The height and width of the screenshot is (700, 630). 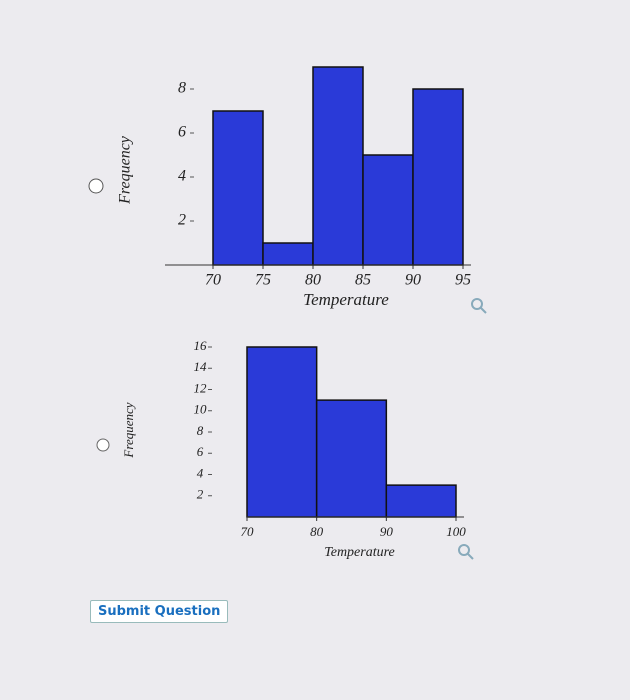 What do you see at coordinates (201, 387) in the screenshot?
I see `y-tick-label: 12` at bounding box center [201, 387].